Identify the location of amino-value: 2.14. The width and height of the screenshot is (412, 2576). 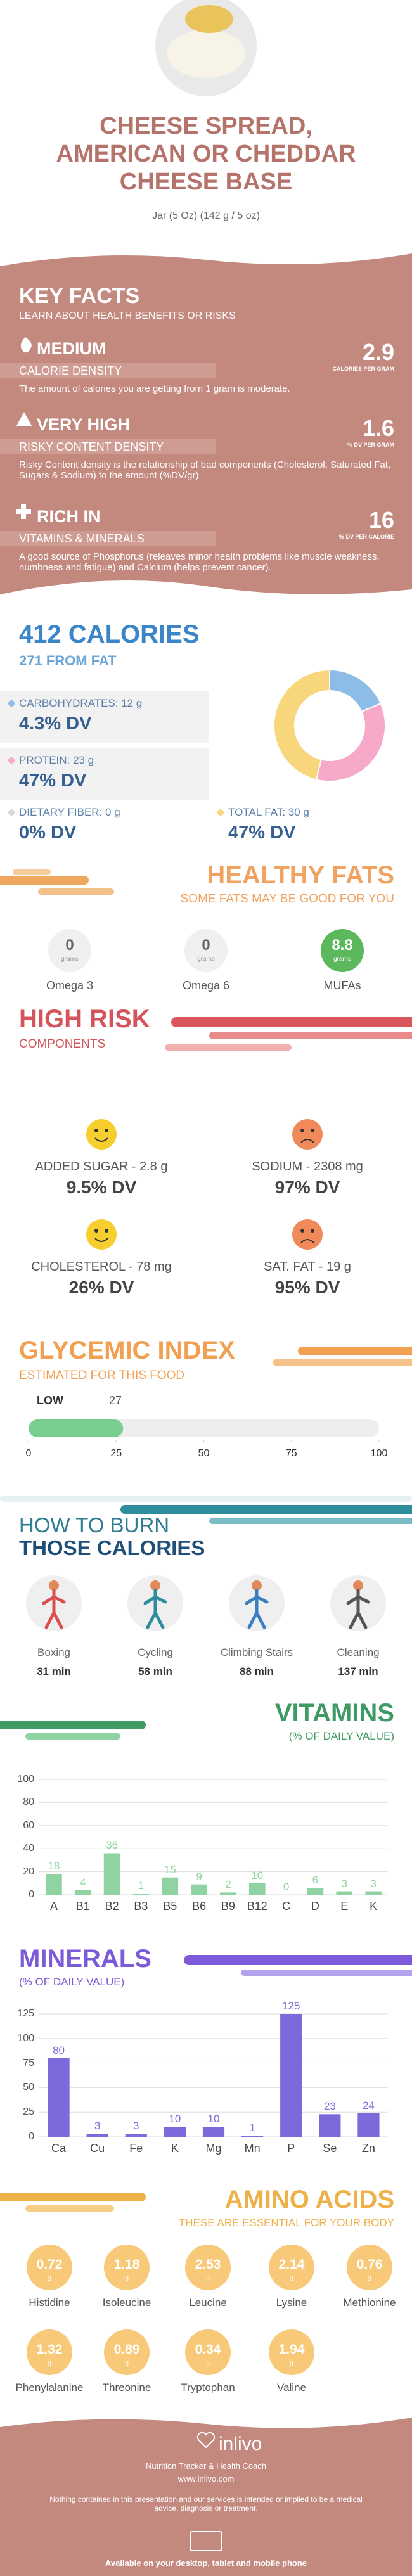
(291, 2264).